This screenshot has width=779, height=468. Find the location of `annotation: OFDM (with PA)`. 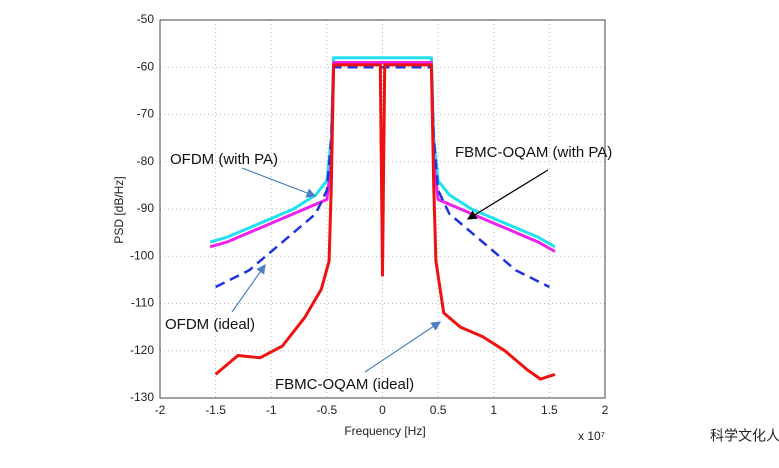

annotation: OFDM (with PA) is located at coordinates (224, 159).